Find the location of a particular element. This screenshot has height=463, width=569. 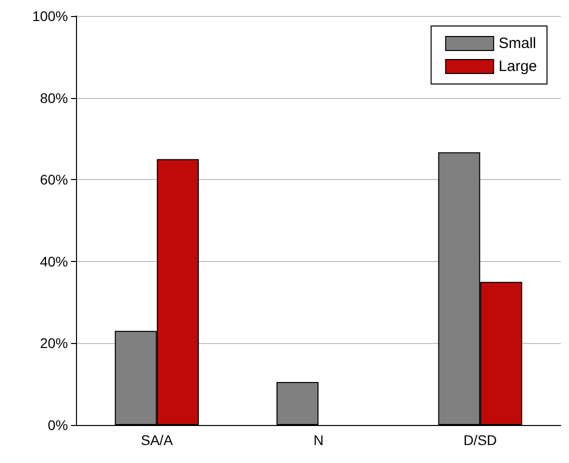

y-tick-label: 0% is located at coordinates (58, 425).